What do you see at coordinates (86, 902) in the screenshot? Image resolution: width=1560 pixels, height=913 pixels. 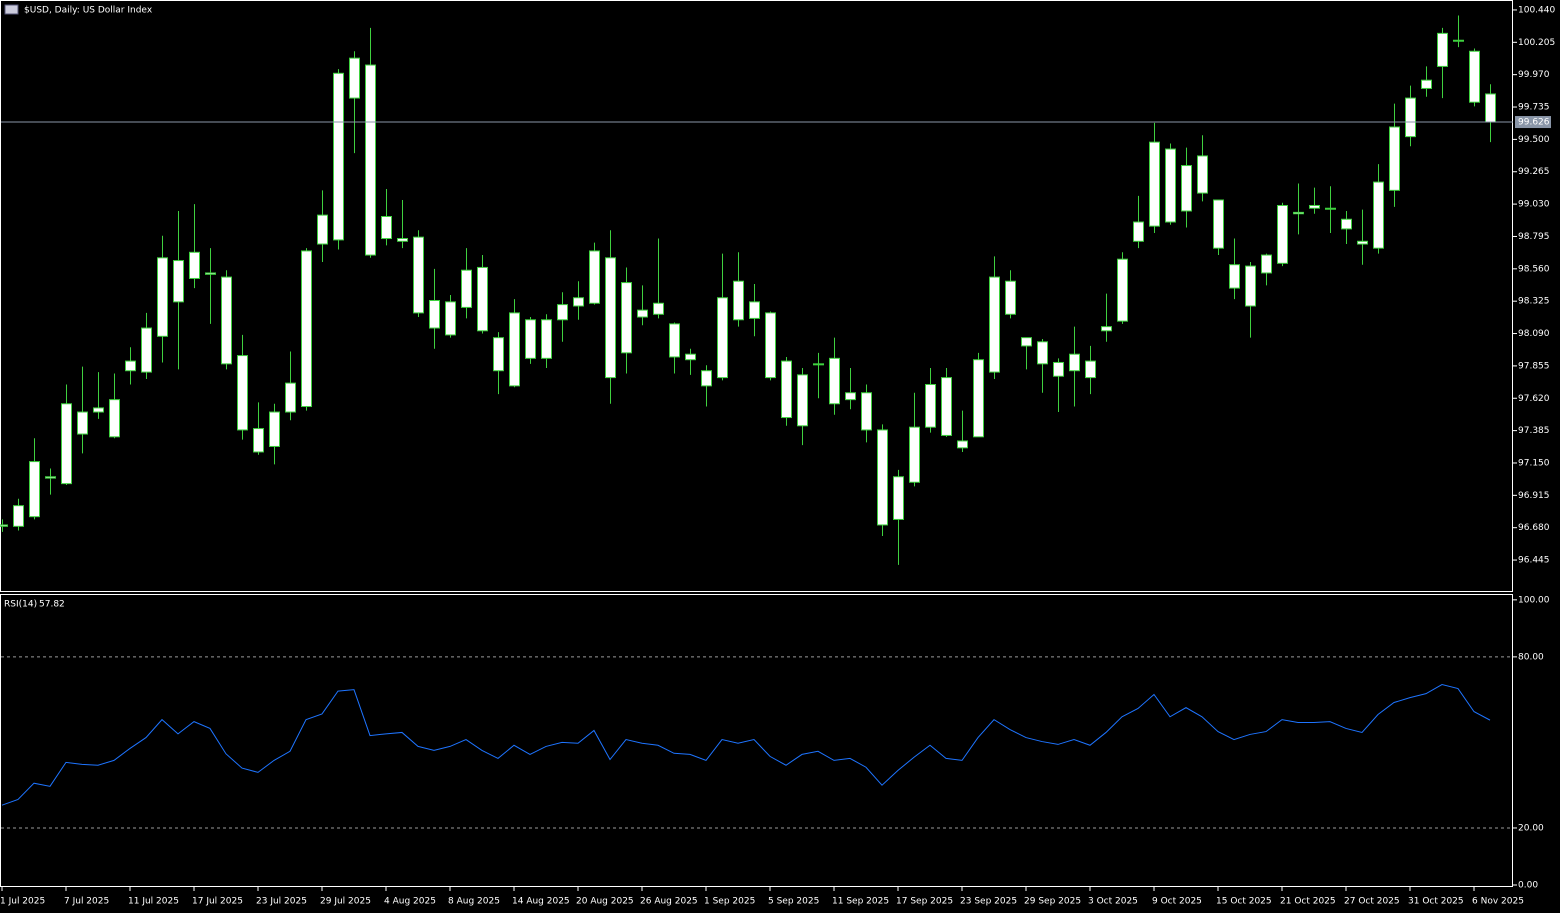 I see `x-tick-label: 7 Jul 2025` at bounding box center [86, 902].